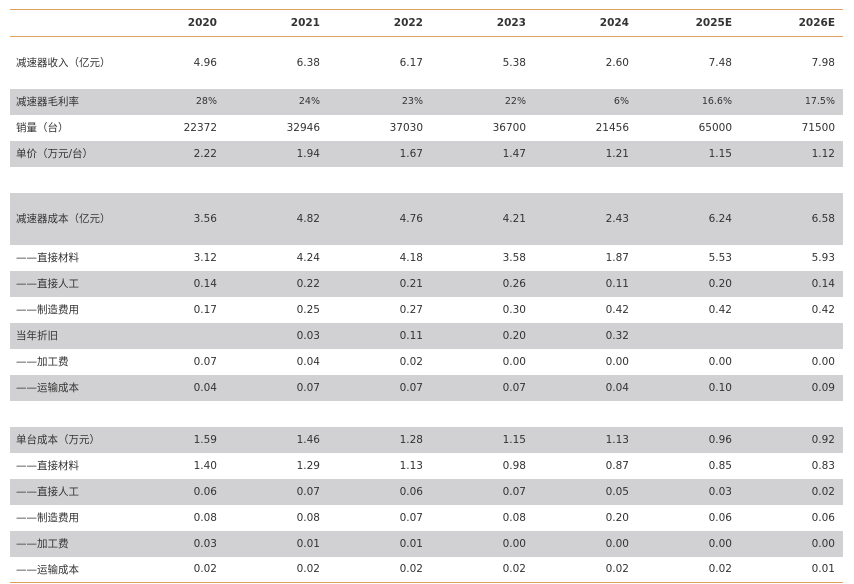  I want to click on row-label: 单台成本（万元）, so click(66, 439).